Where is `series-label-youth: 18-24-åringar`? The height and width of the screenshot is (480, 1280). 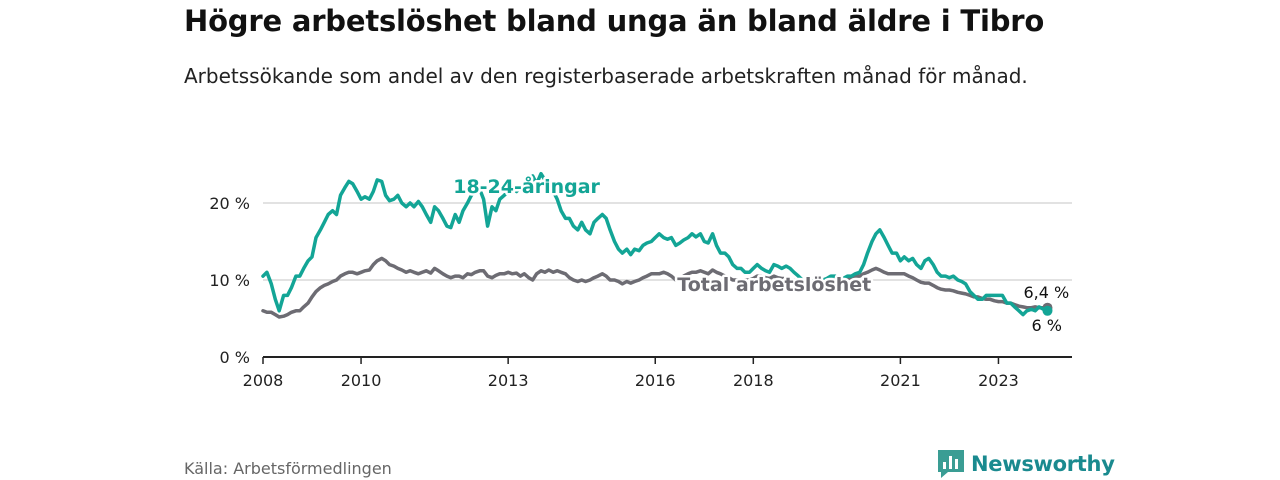
series-label-youth: 18-24-åringar is located at coordinates (526, 186).